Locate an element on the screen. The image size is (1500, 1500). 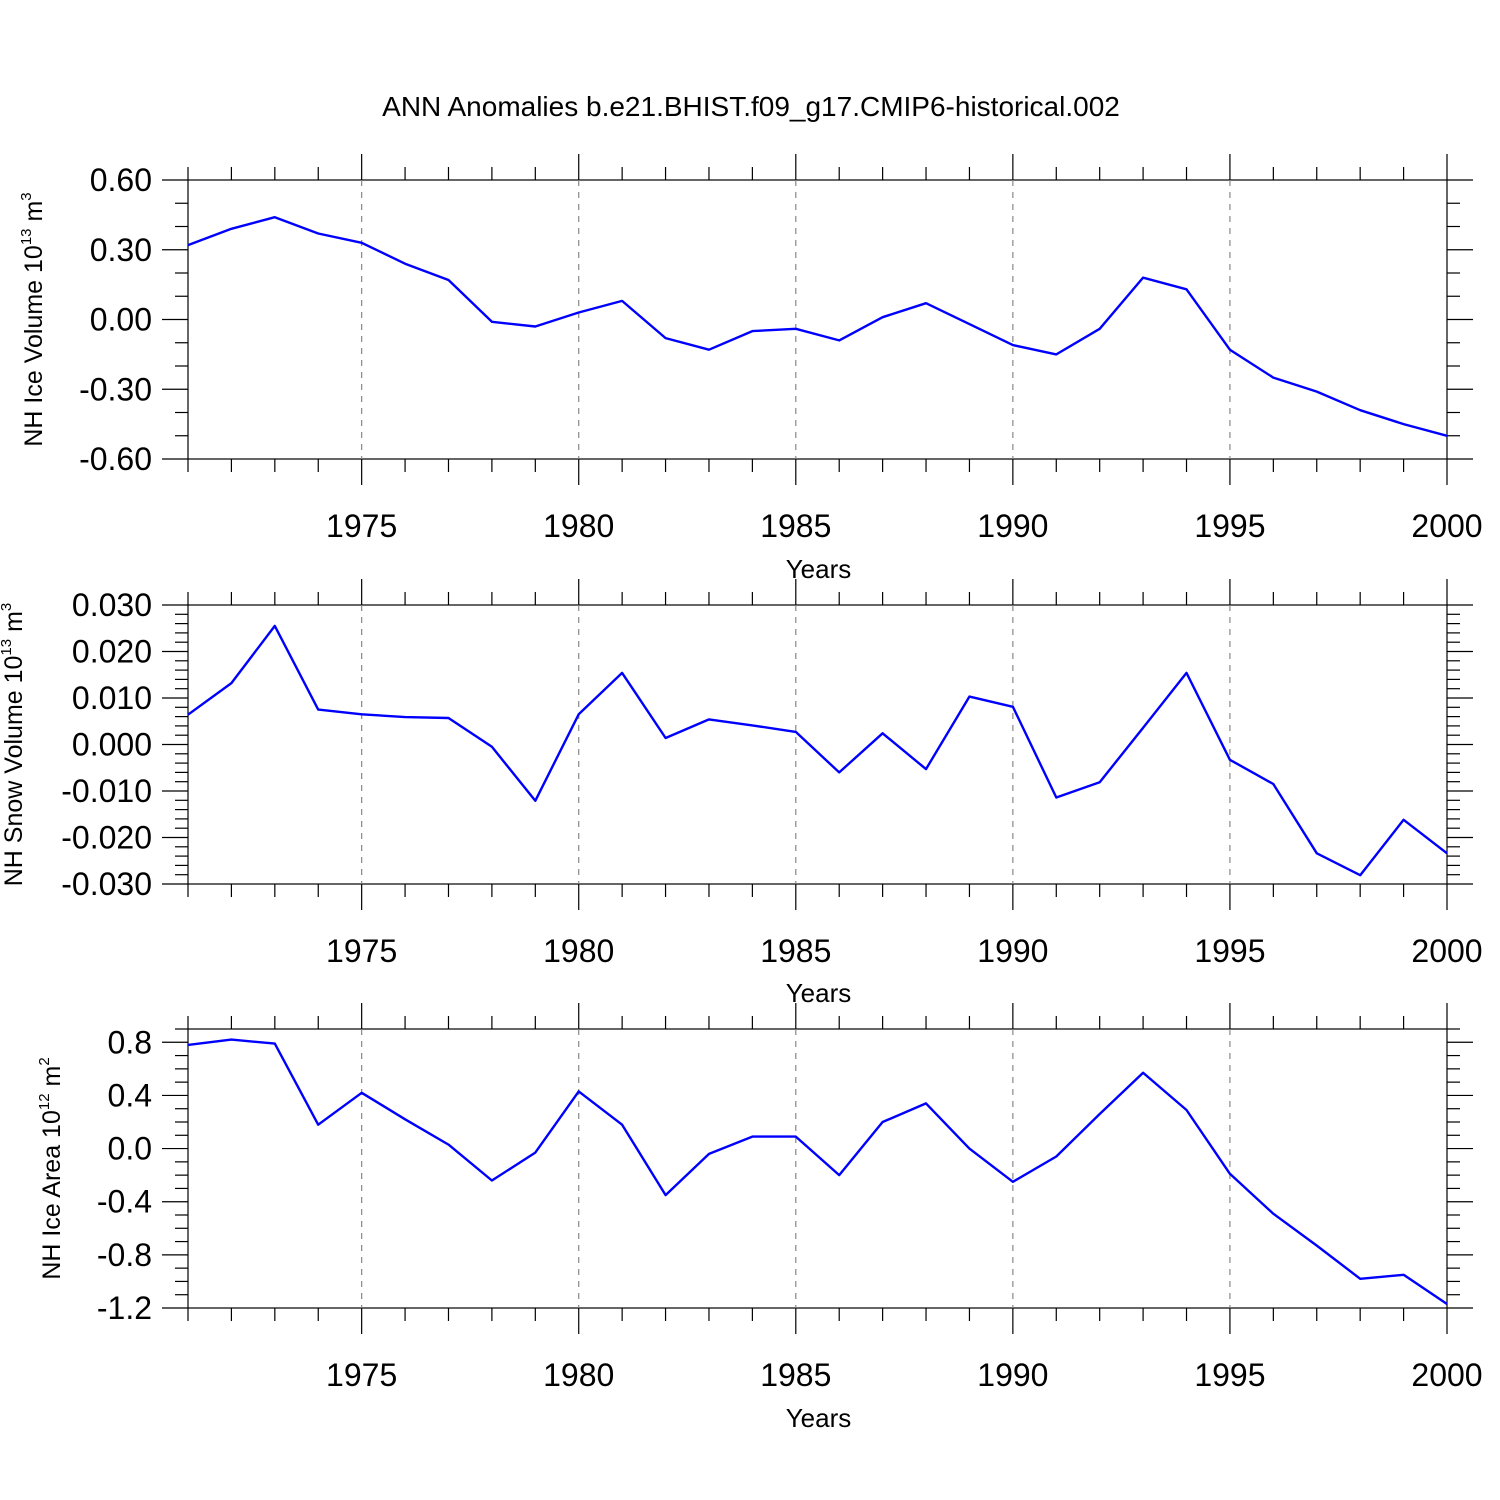
y-tick-label: 0.000 is located at coordinates (112, 745).